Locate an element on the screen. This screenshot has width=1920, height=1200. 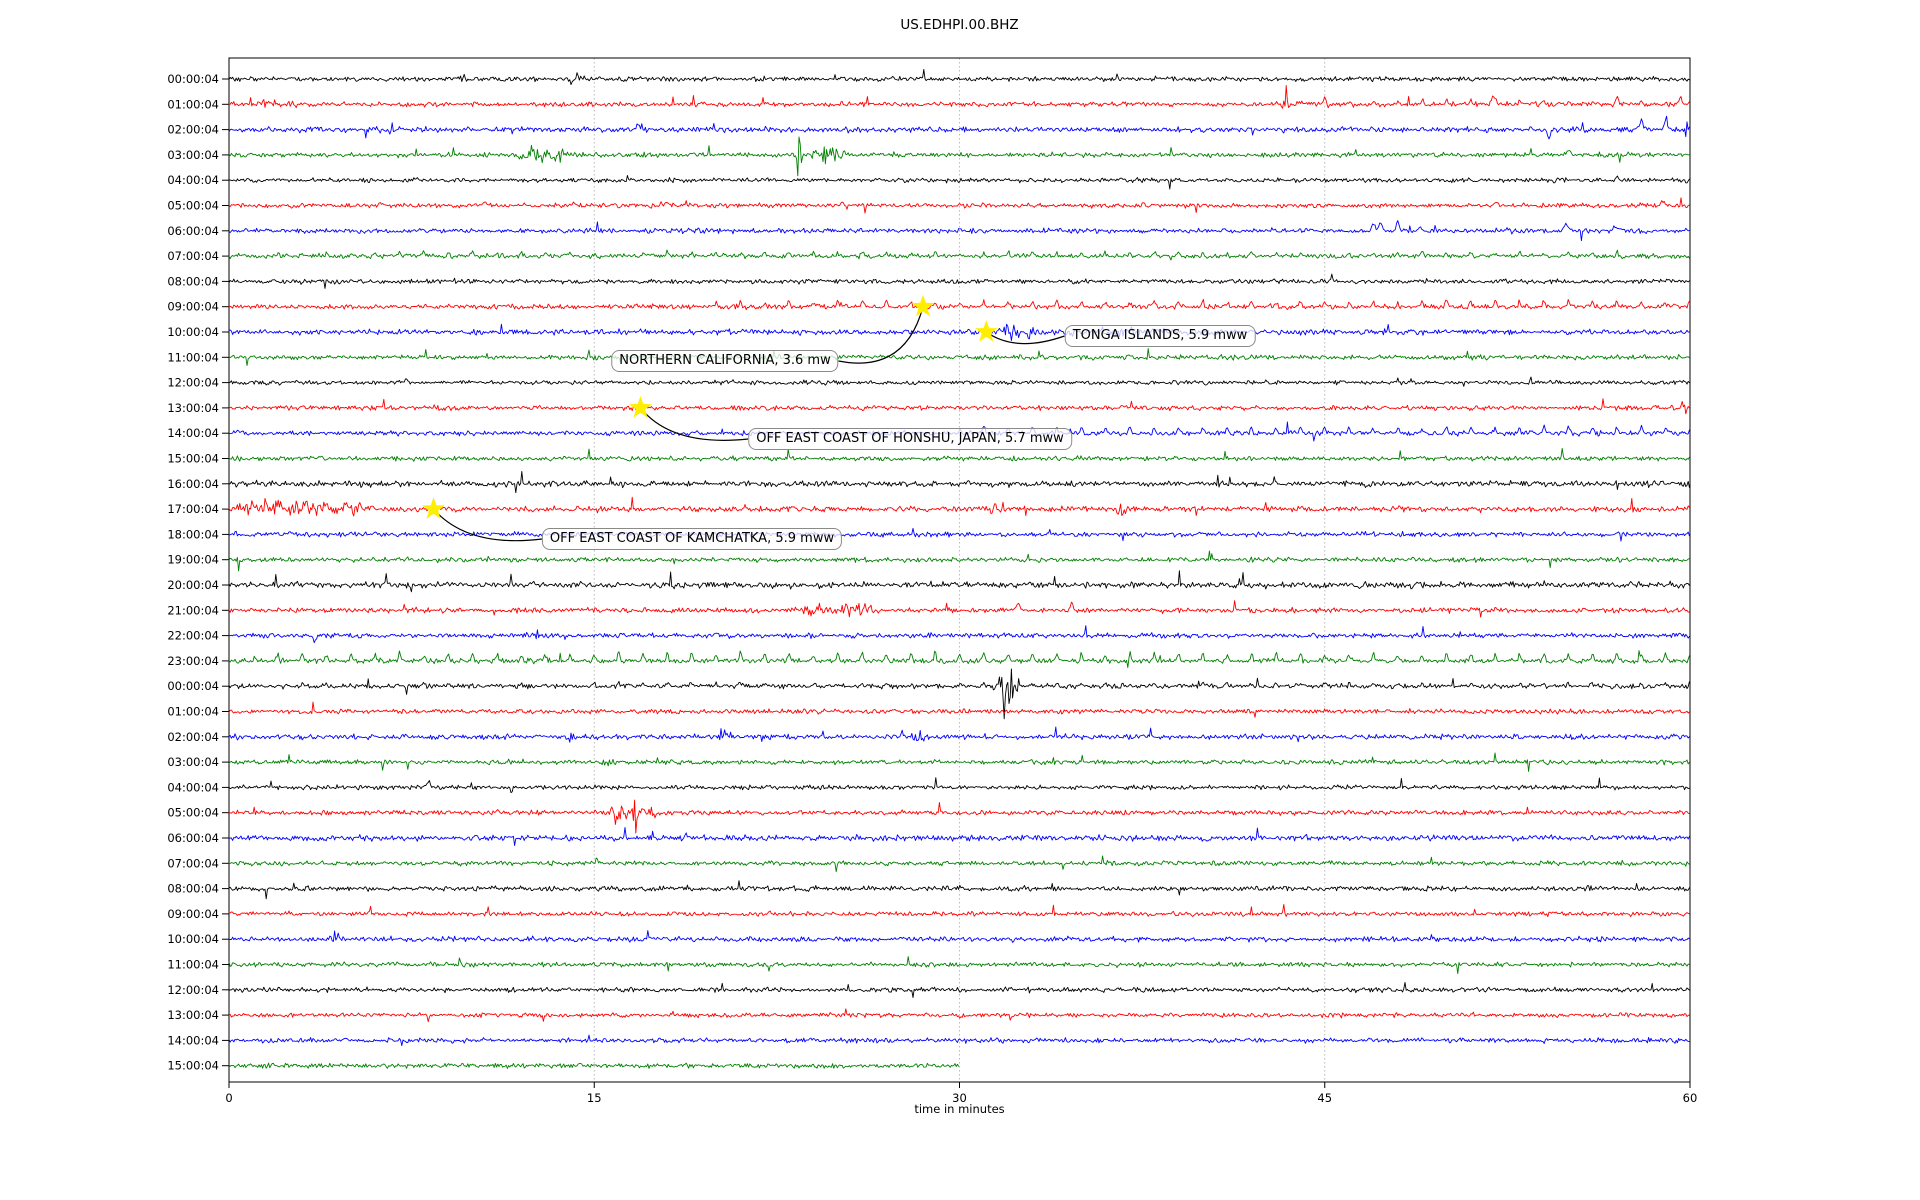
hour-label-29: 05:00:04 is located at coordinates (193, 813).